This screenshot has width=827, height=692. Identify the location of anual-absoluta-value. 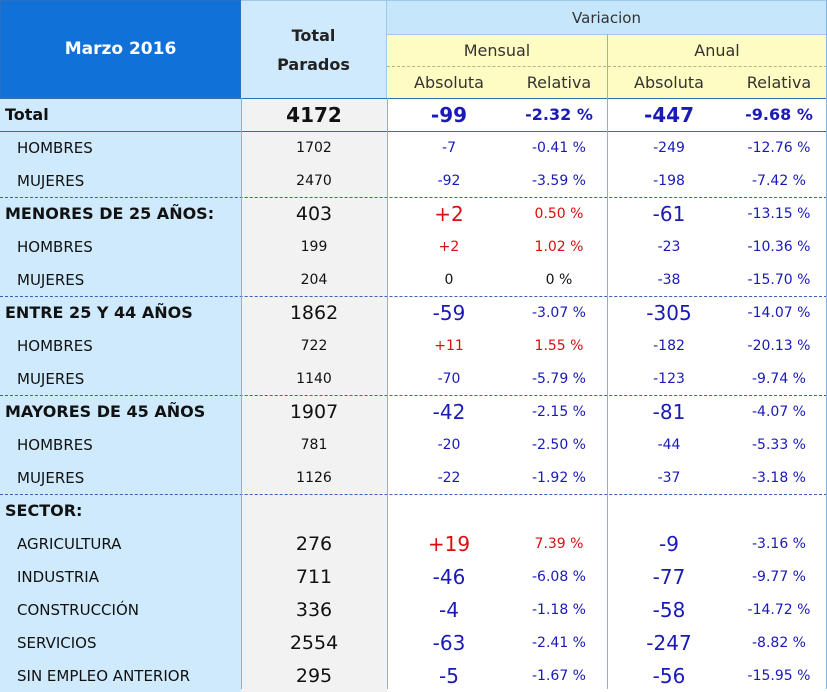
(669, 510).